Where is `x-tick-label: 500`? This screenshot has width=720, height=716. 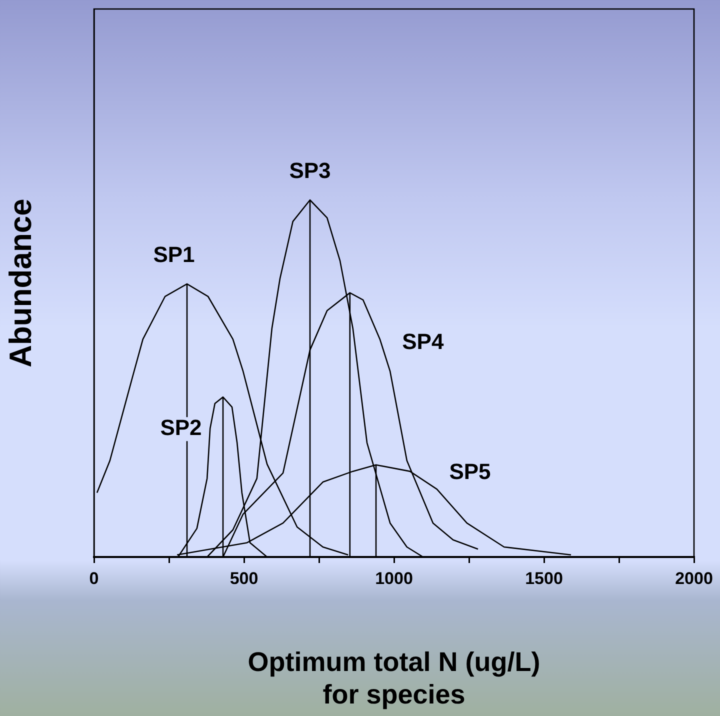 x-tick-label: 500 is located at coordinates (244, 578).